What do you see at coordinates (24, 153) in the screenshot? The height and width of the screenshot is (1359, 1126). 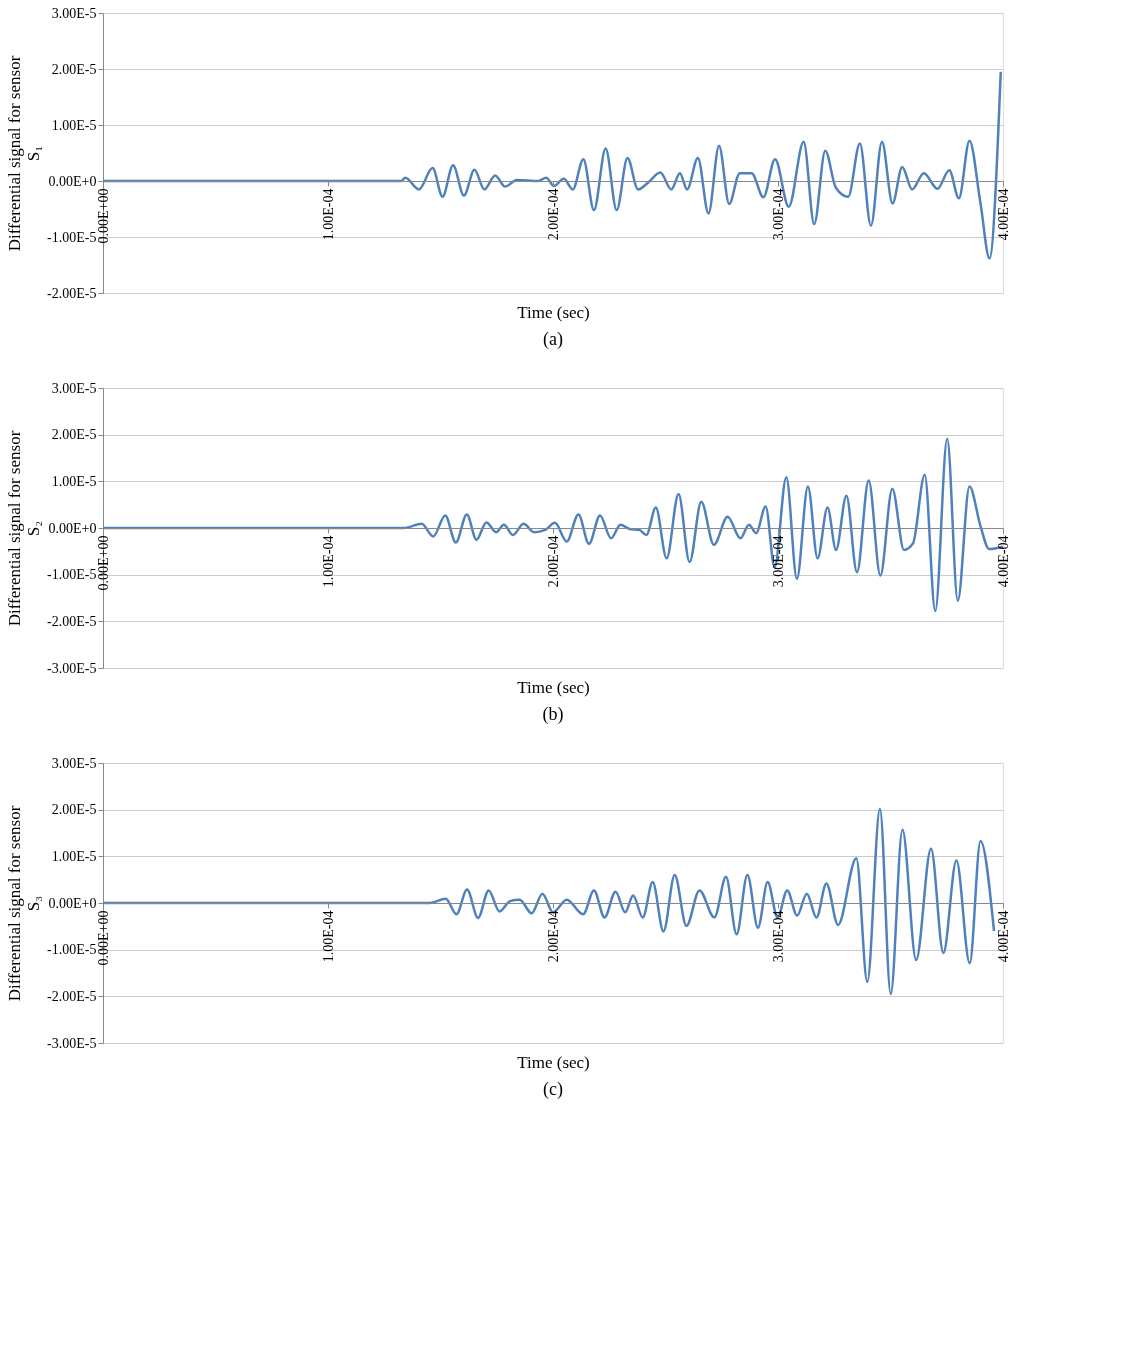 I see `y-axis-title: Differential signal for sensor S₁` at bounding box center [24, 153].